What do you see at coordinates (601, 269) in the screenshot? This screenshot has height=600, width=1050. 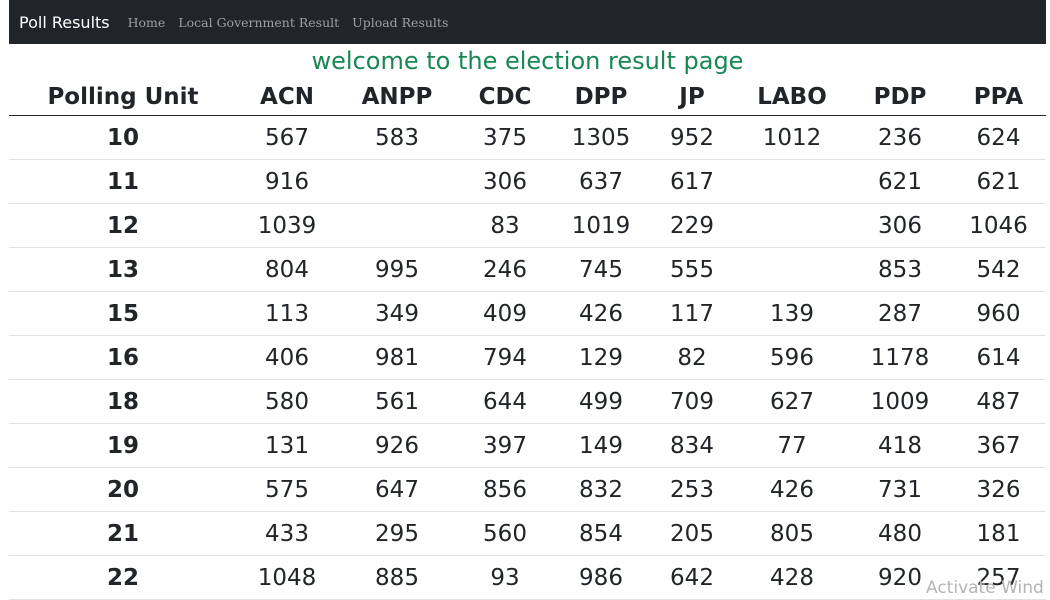 I see `result-cell: 745` at bounding box center [601, 269].